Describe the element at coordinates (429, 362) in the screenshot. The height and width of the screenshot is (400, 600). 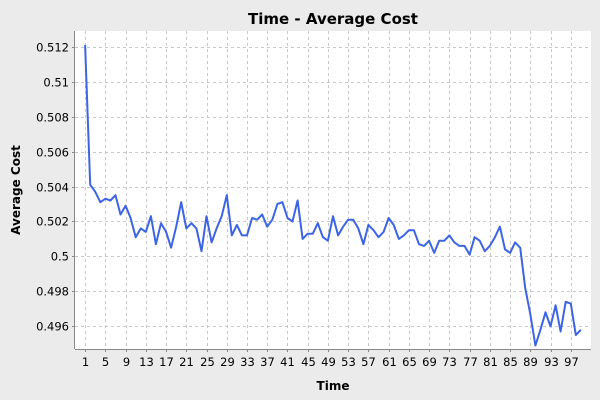
I see `x-tick-label: 69` at that location.